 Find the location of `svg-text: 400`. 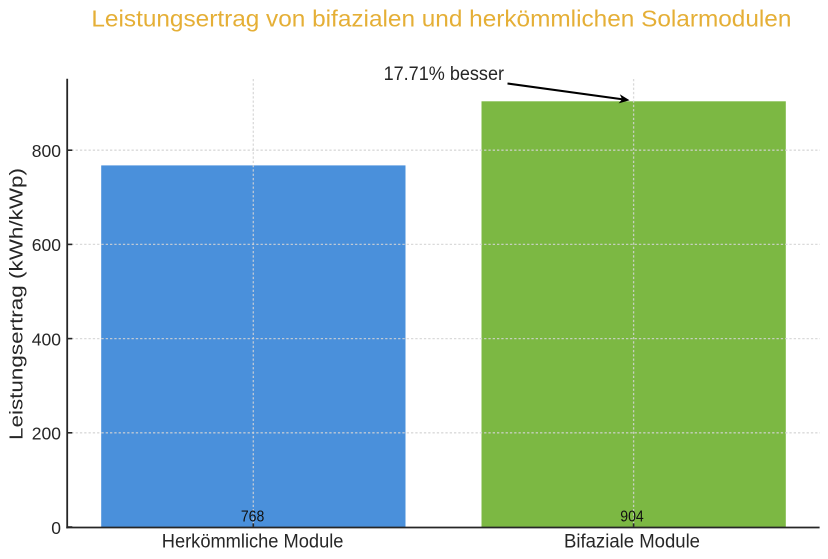

svg-text: 400 is located at coordinates (46, 339).